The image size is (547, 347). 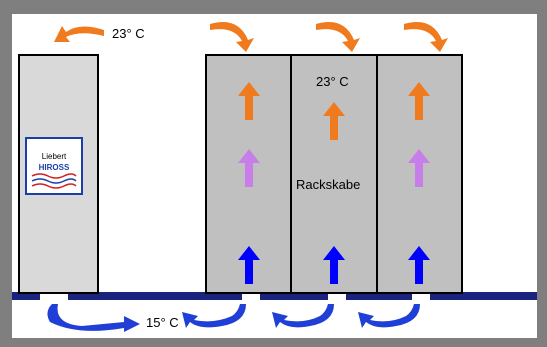 I want to click on rack-temperature-label: 23° C, so click(x=332, y=81).